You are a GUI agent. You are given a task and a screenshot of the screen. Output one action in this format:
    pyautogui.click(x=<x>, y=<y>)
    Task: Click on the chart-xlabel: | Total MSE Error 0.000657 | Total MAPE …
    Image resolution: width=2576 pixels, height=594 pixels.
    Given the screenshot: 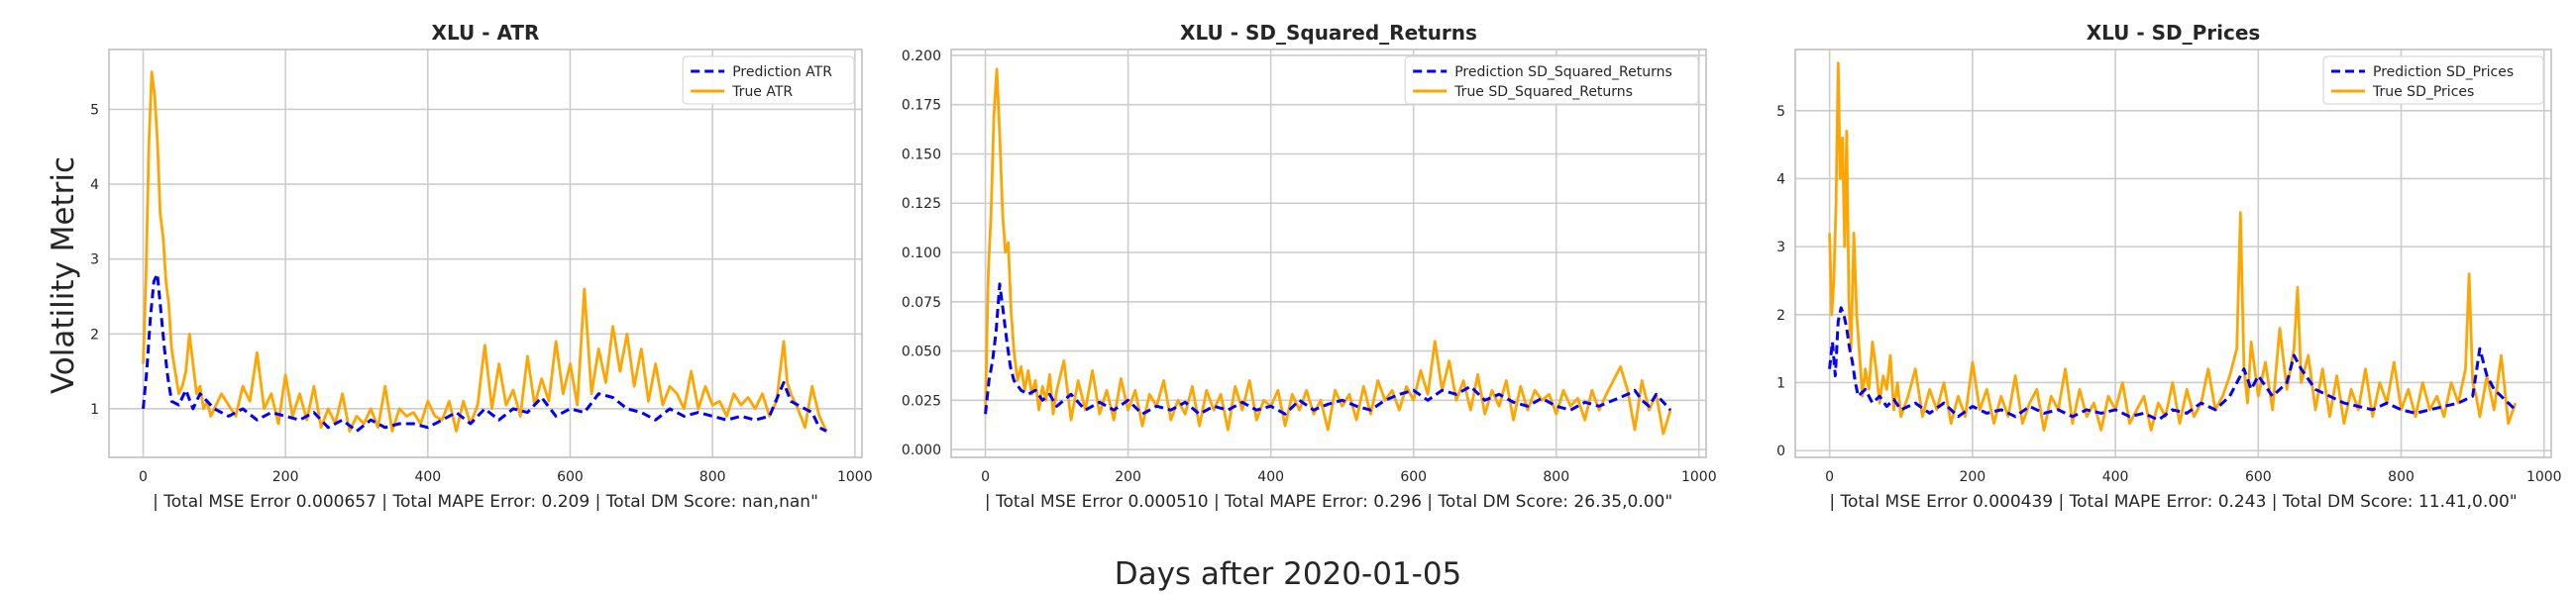 What is the action you would take?
    pyautogui.click(x=485, y=502)
    